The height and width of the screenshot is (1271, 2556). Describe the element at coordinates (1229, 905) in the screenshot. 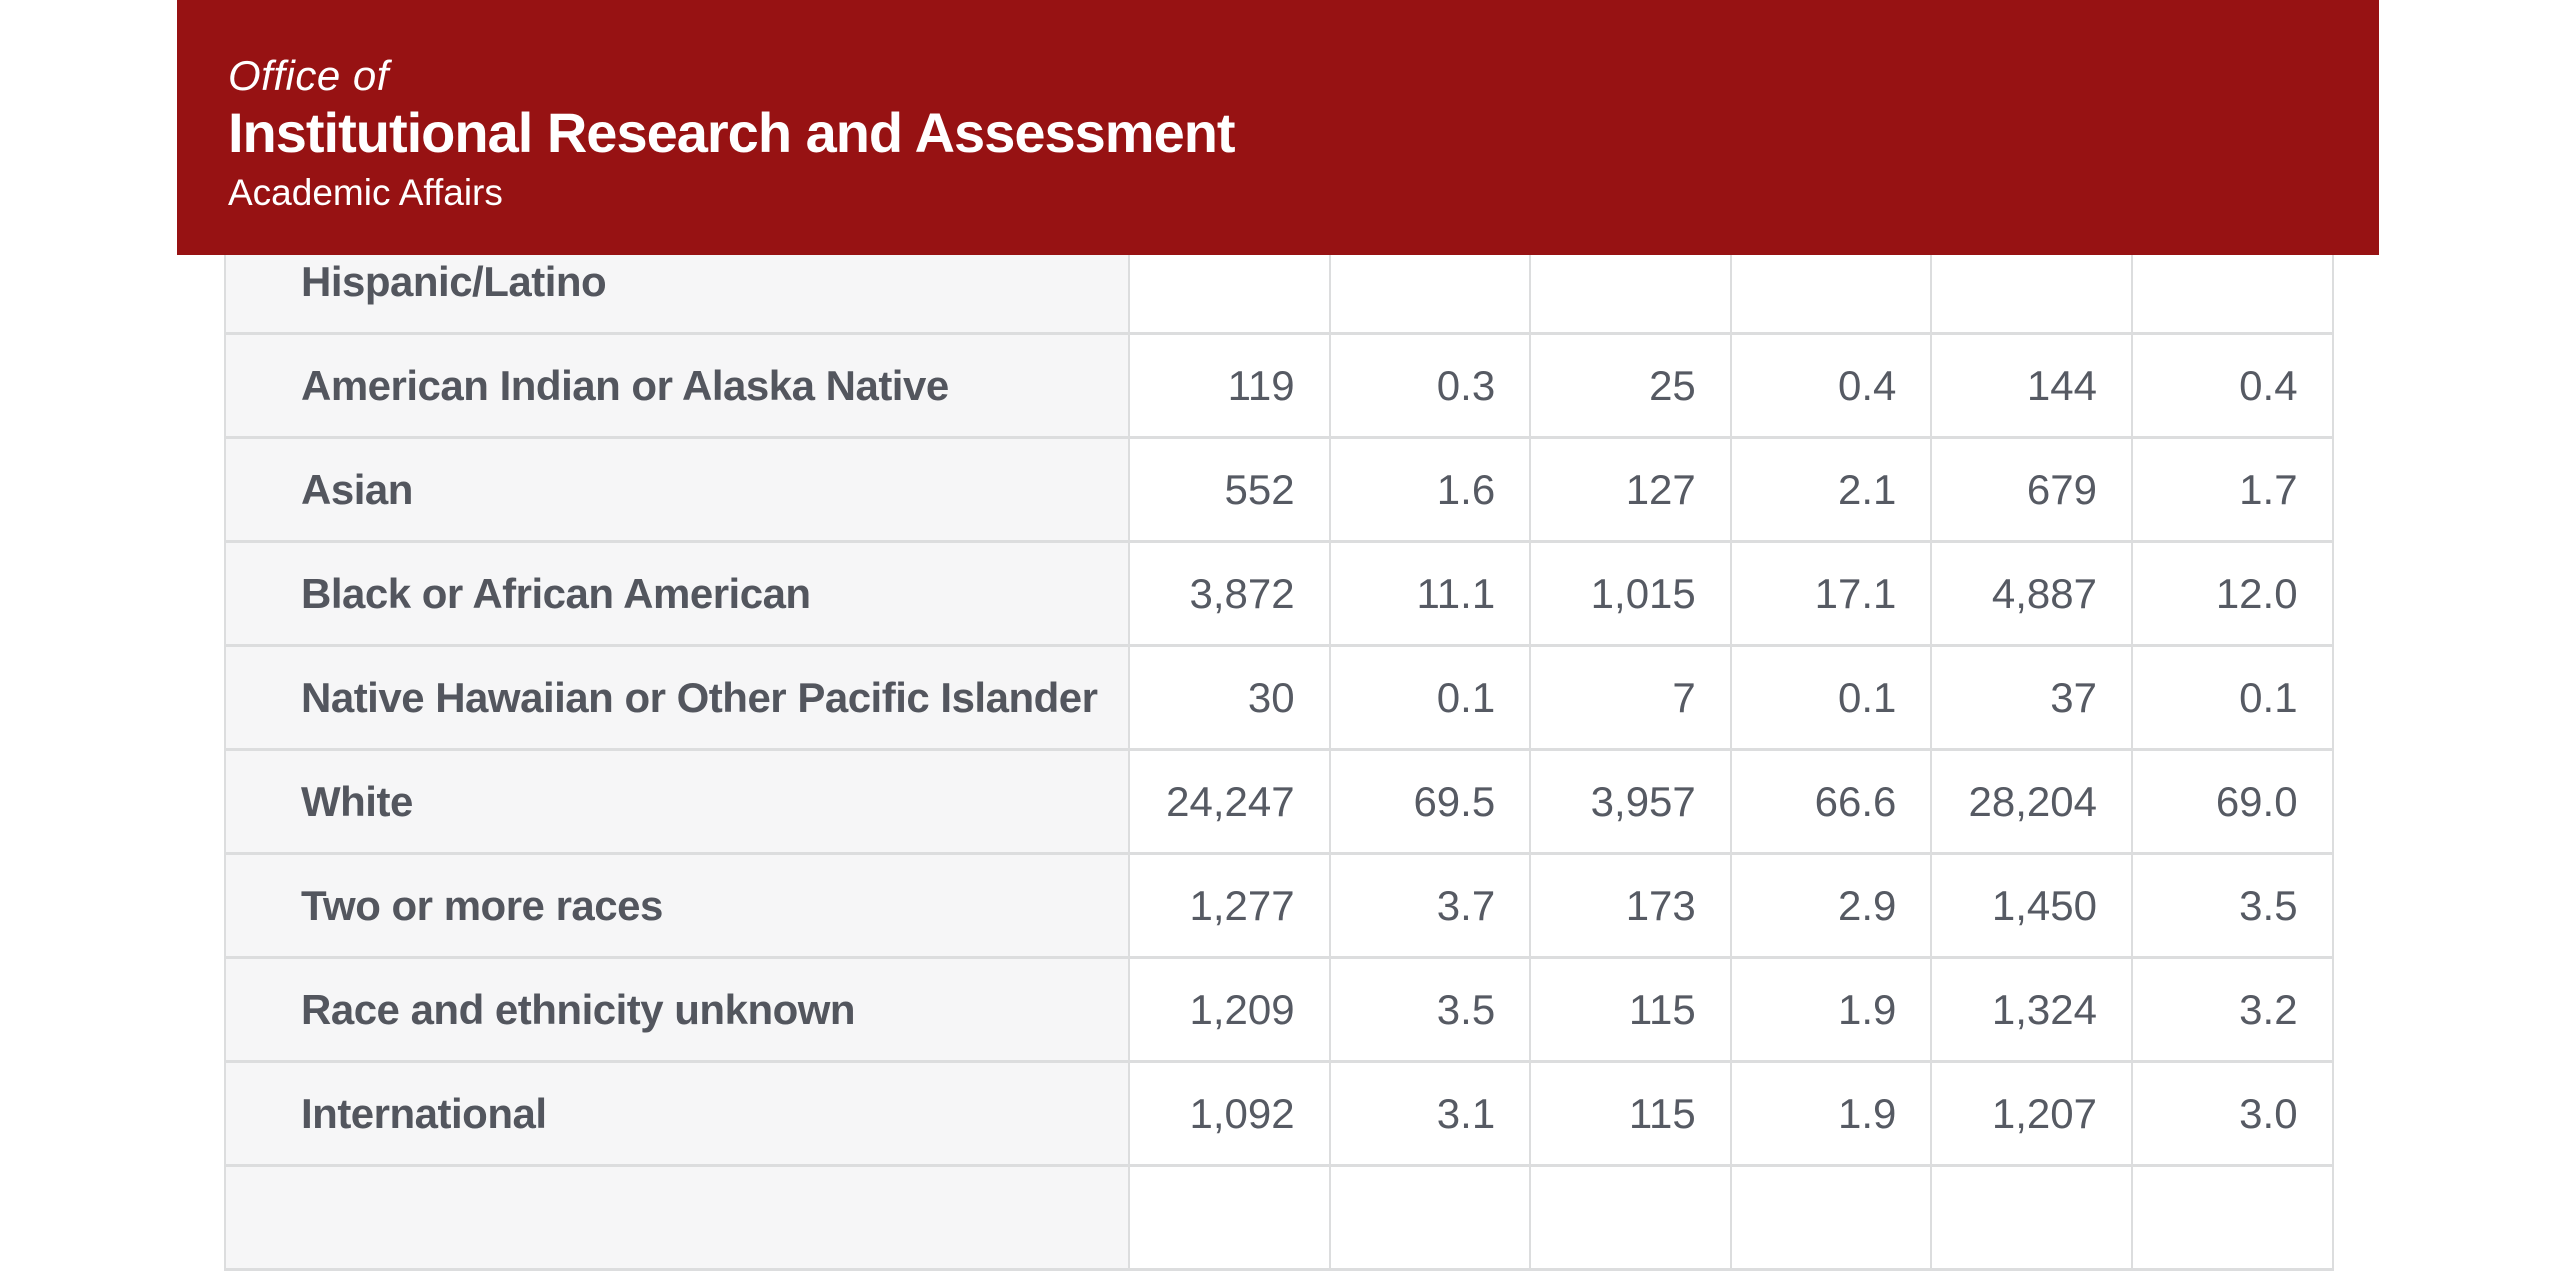

I see `value-cell: 1,277` at that location.